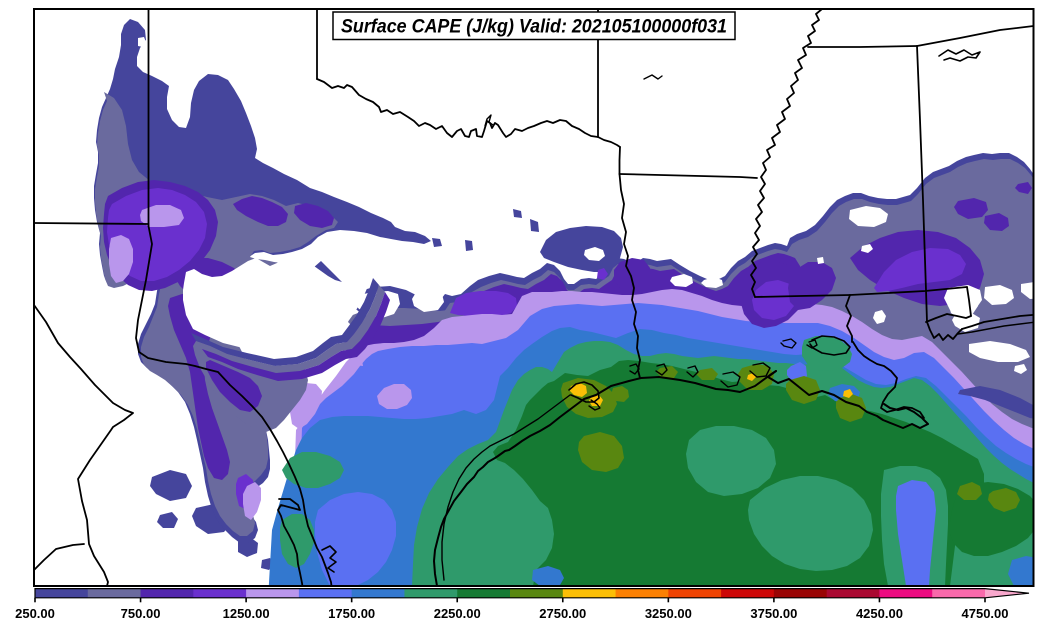  Describe the element at coordinates (562, 613) in the screenshot. I see `svg-text: 2750.00` at that location.